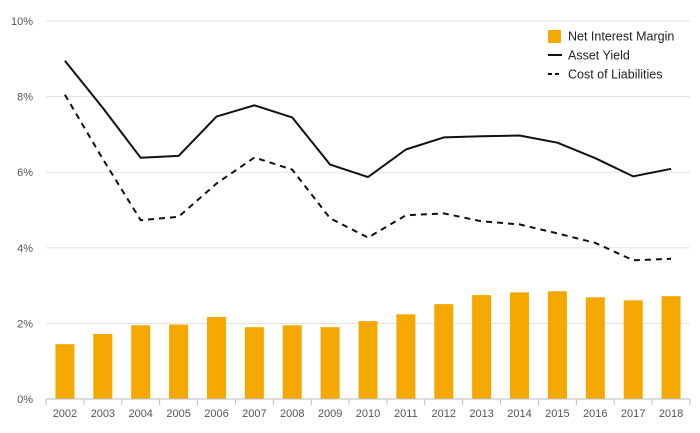 This screenshot has width=700, height=433. I want to click on x-tick-label: 2009, so click(330, 414).